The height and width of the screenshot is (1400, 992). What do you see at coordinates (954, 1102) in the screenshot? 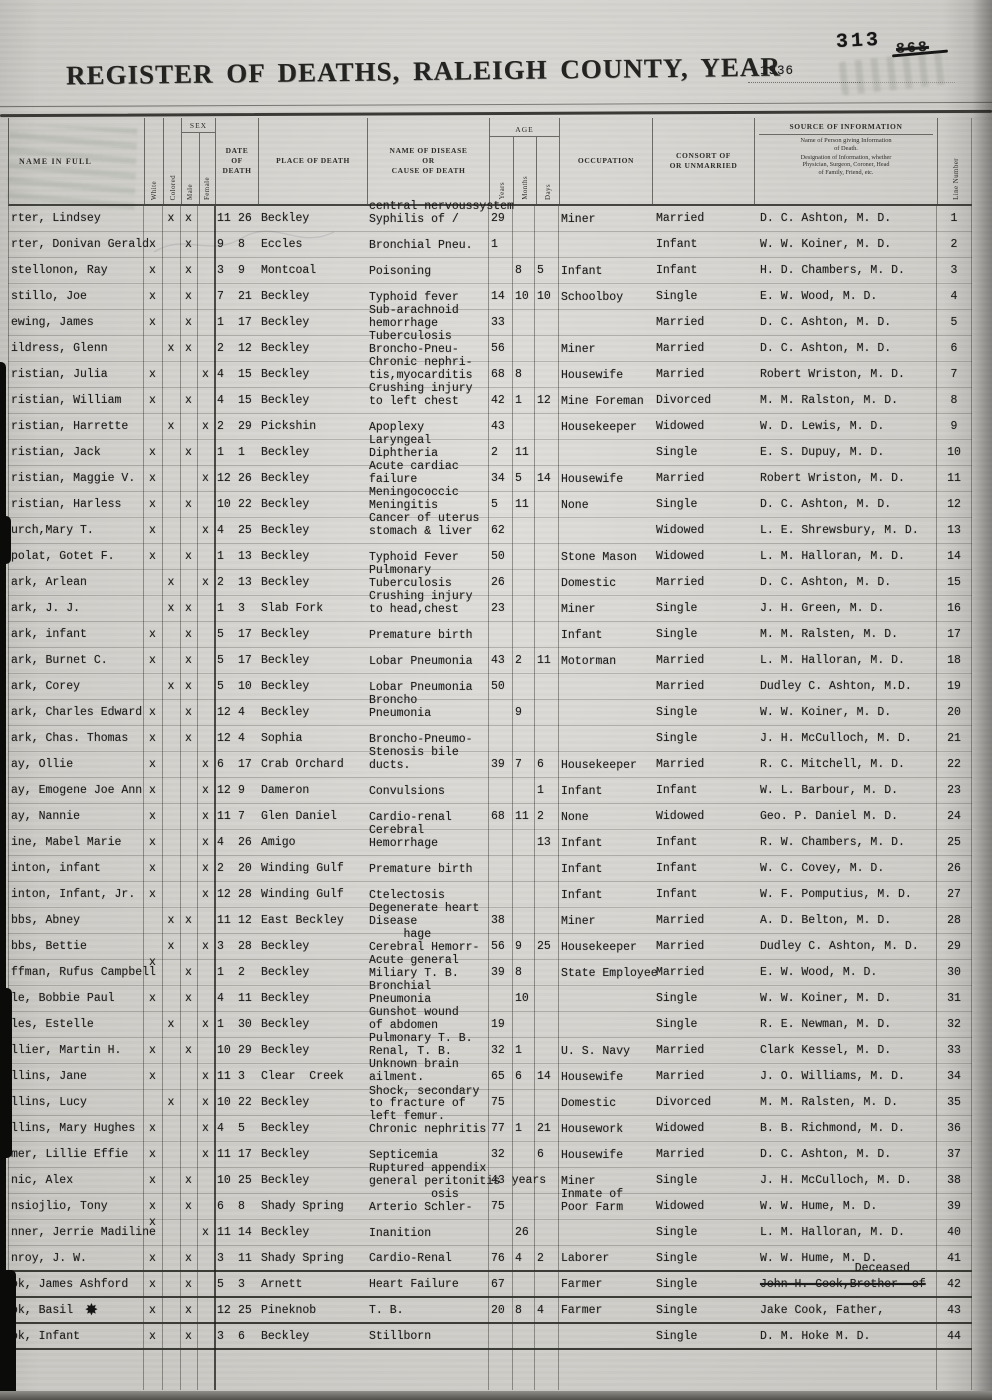
I see `line-number-cell: 35` at bounding box center [954, 1102].